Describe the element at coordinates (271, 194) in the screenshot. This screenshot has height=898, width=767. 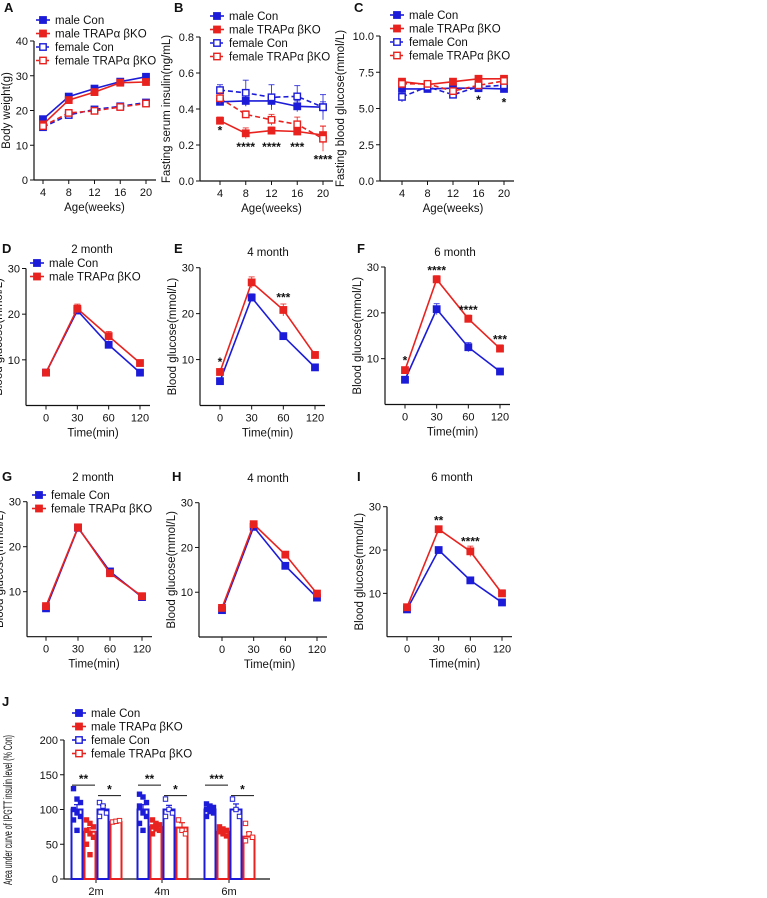
I see `x-tick-label: 12` at that location.